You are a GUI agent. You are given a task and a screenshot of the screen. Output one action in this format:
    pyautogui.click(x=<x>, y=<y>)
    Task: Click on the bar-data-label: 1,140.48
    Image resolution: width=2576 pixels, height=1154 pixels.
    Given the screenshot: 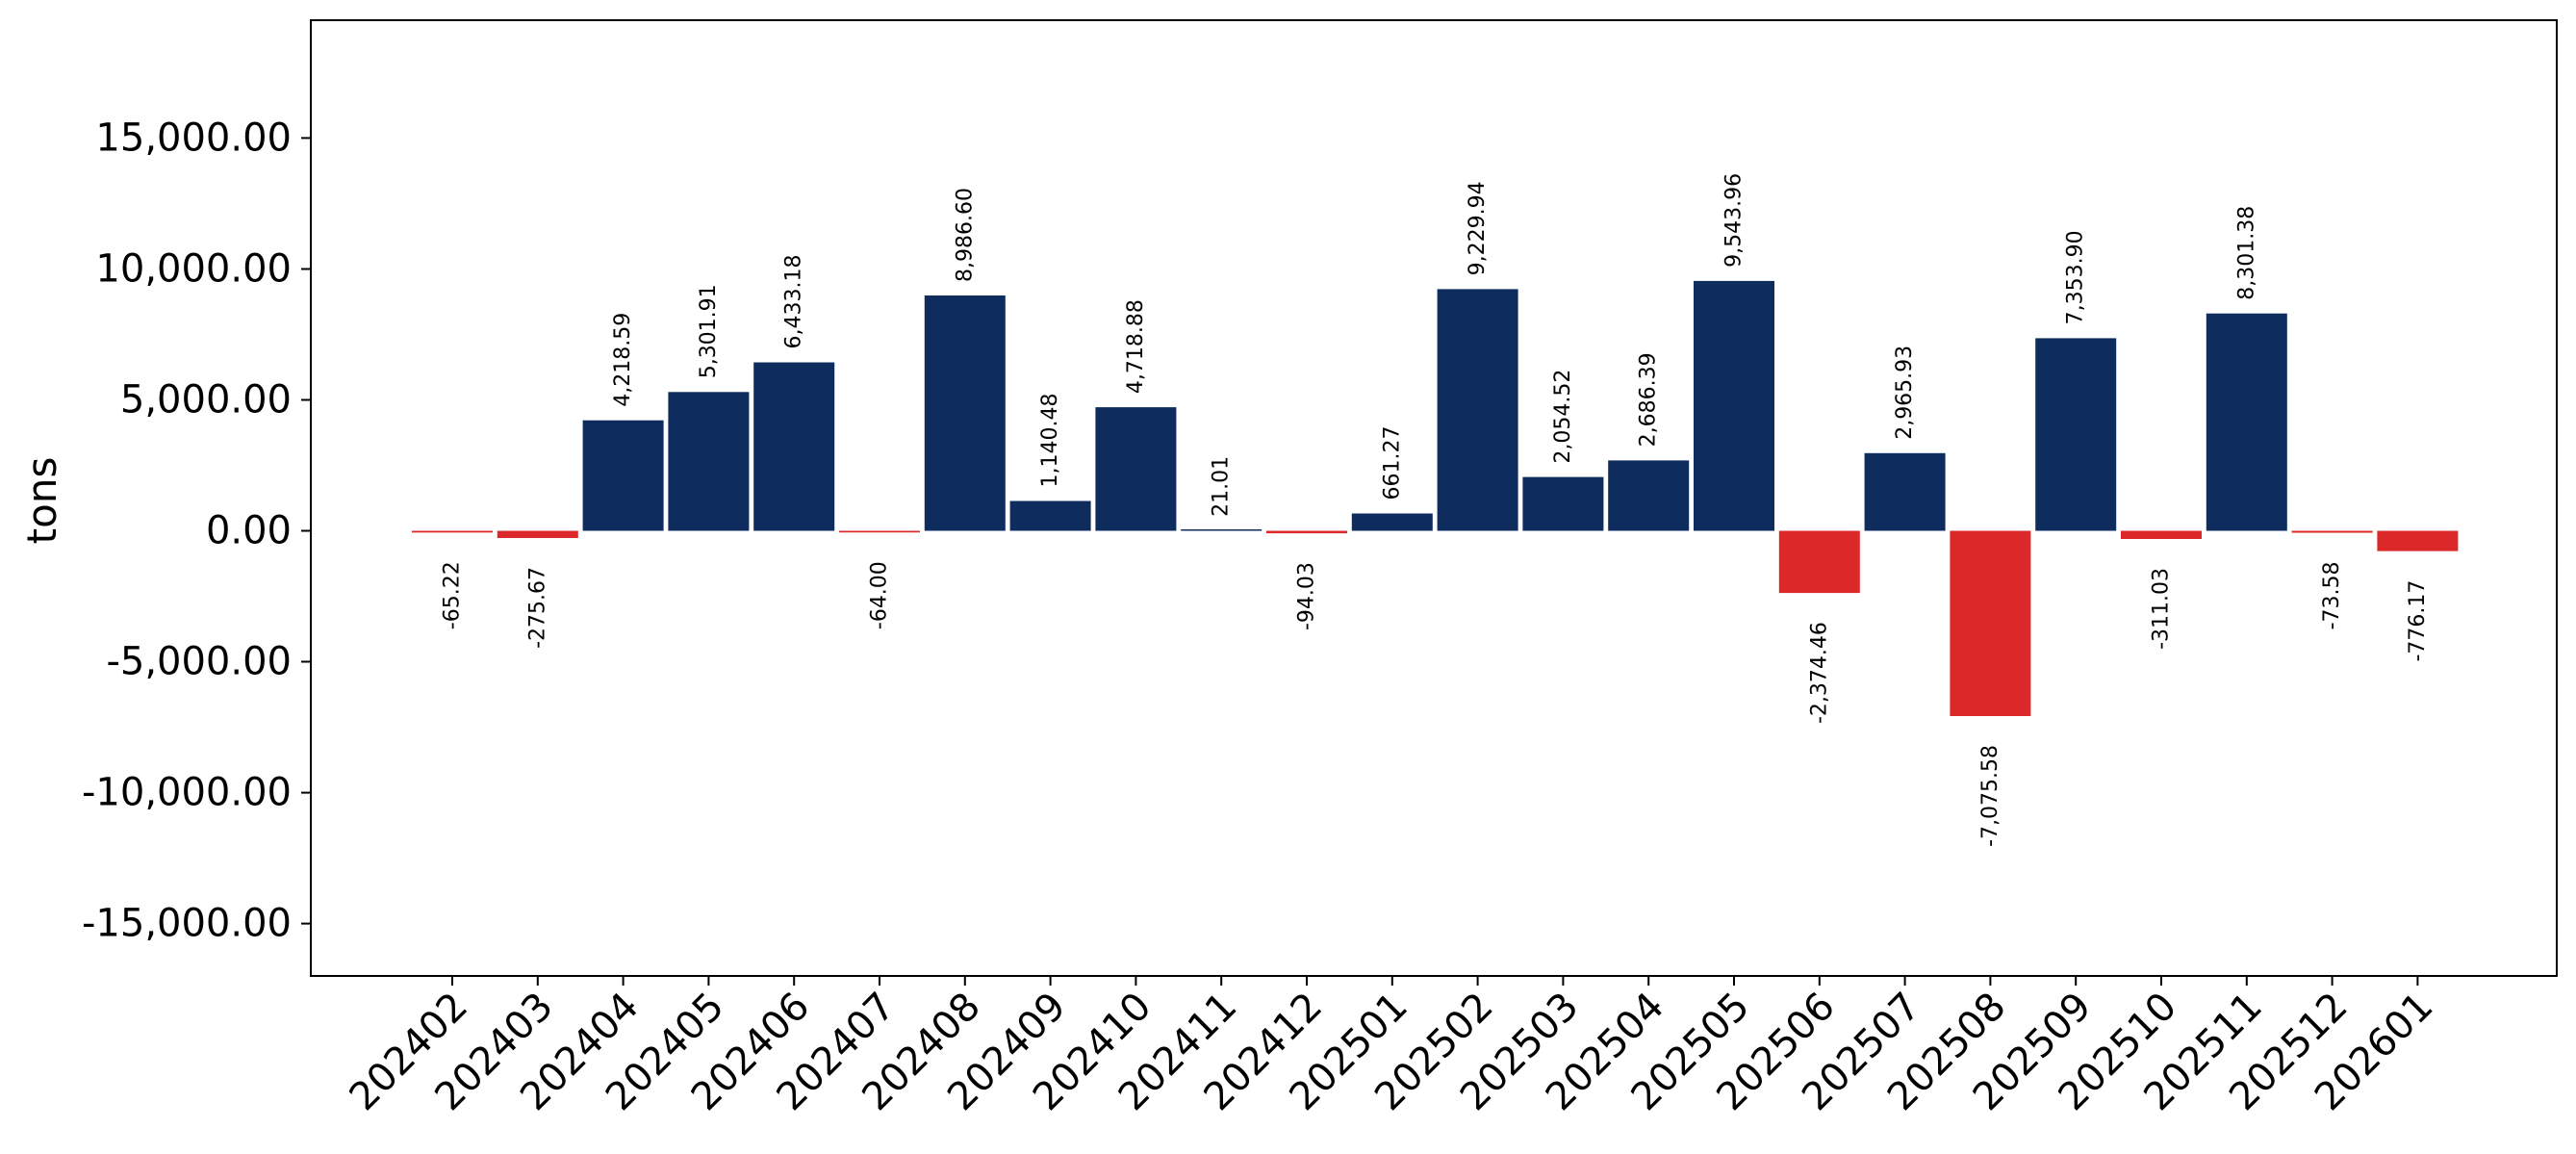 What is the action you would take?
    pyautogui.click(x=1050, y=441)
    